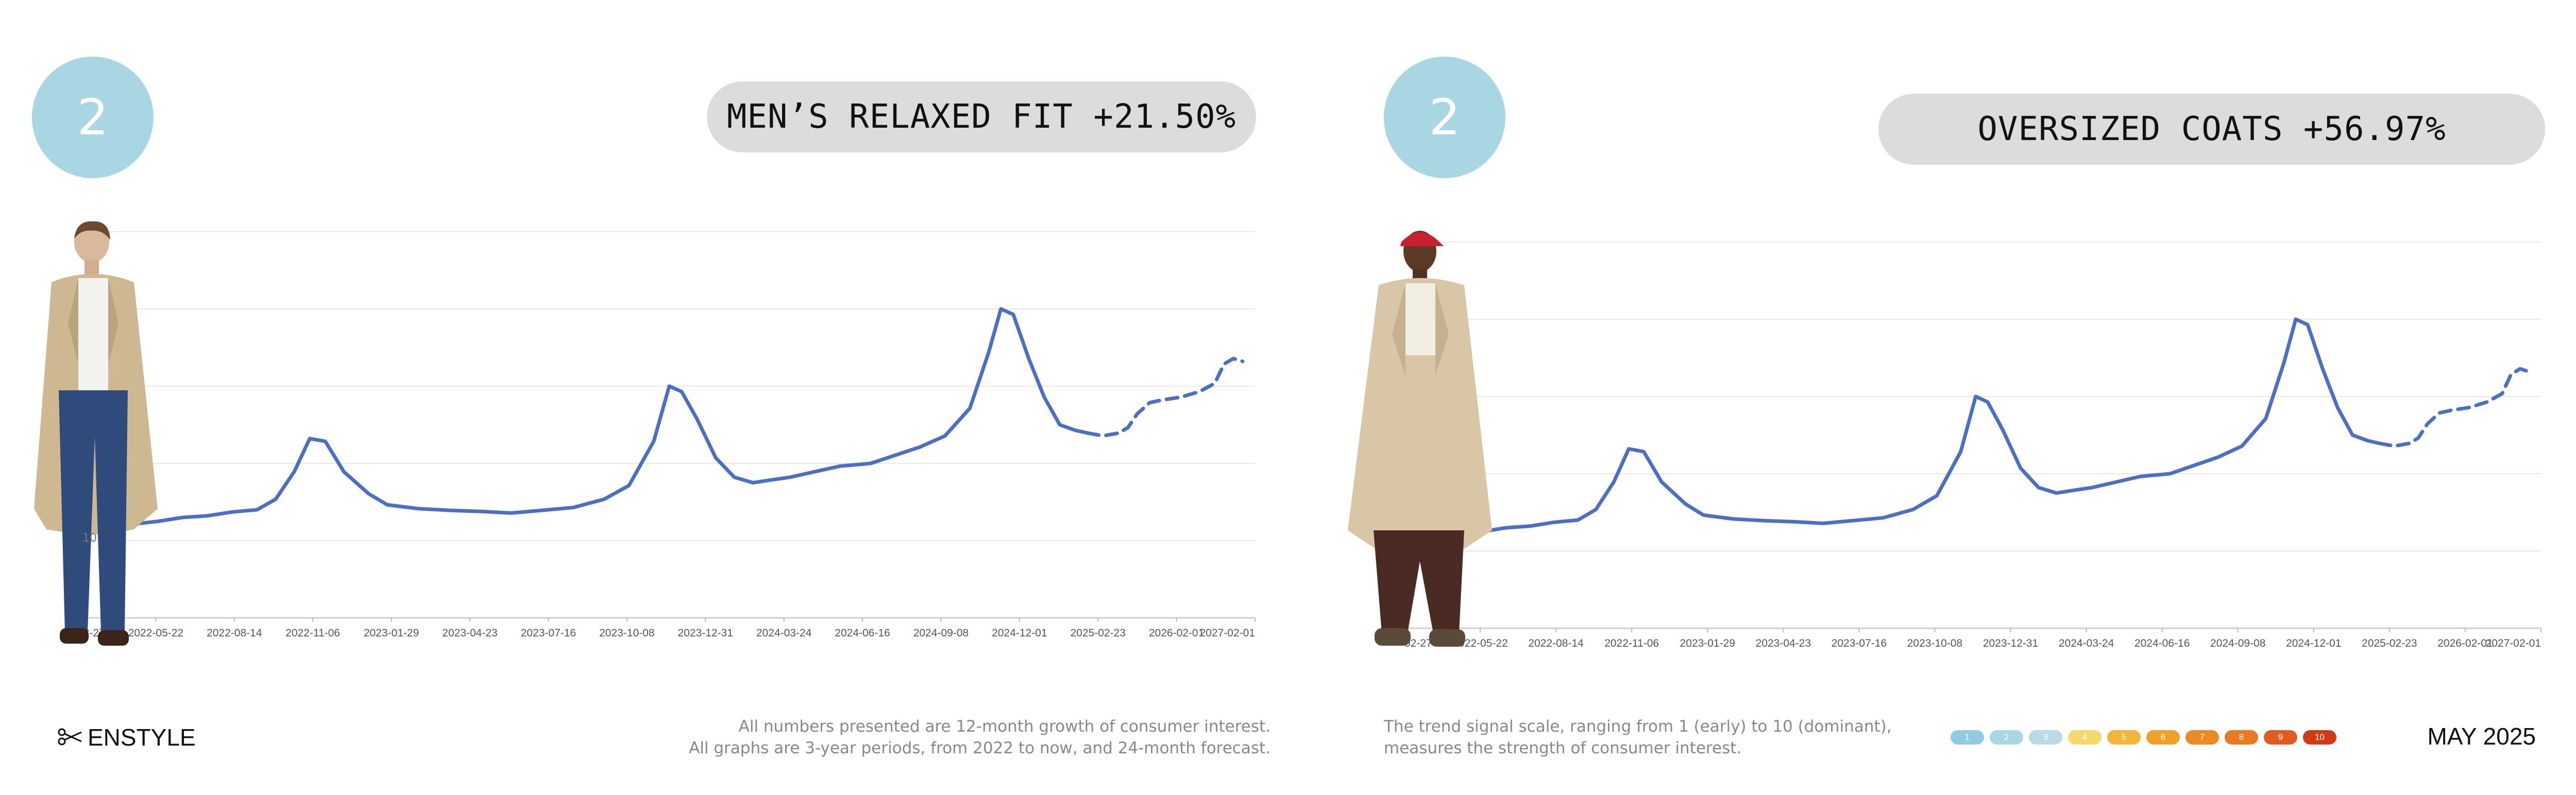 The width and height of the screenshot is (2576, 795). I want to click on scale-level-3: 3, so click(2045, 737).